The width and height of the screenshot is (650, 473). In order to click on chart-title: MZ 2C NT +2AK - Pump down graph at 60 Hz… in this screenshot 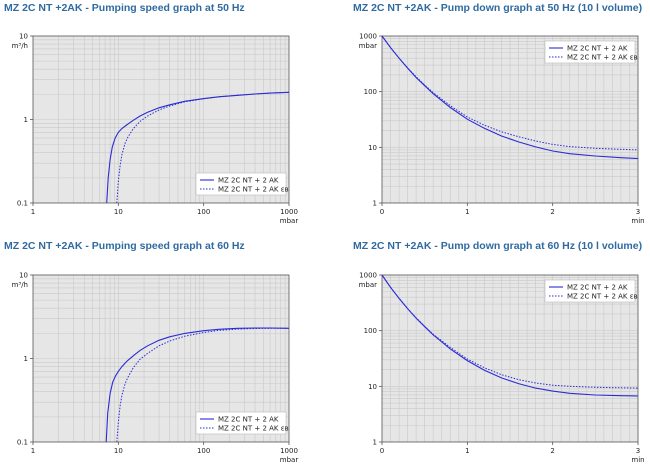, I will do `click(498, 246)`.